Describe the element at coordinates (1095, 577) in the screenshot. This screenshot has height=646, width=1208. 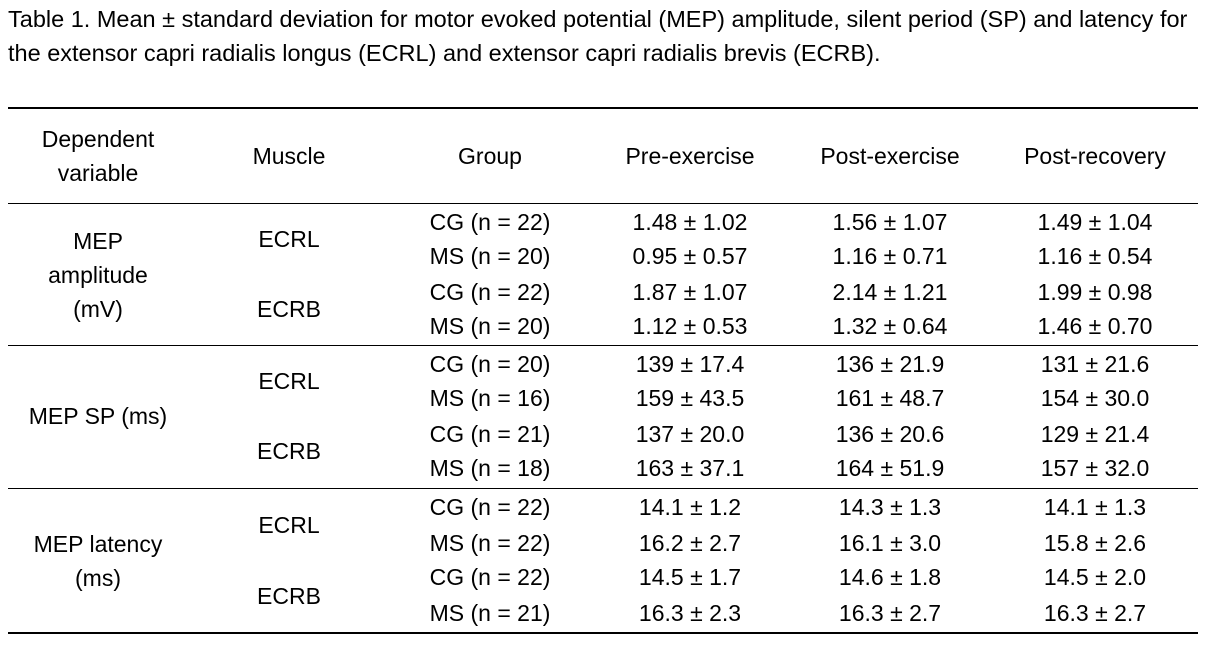
I see `post-recovery-cell: 14.5 ± 2.0` at that location.